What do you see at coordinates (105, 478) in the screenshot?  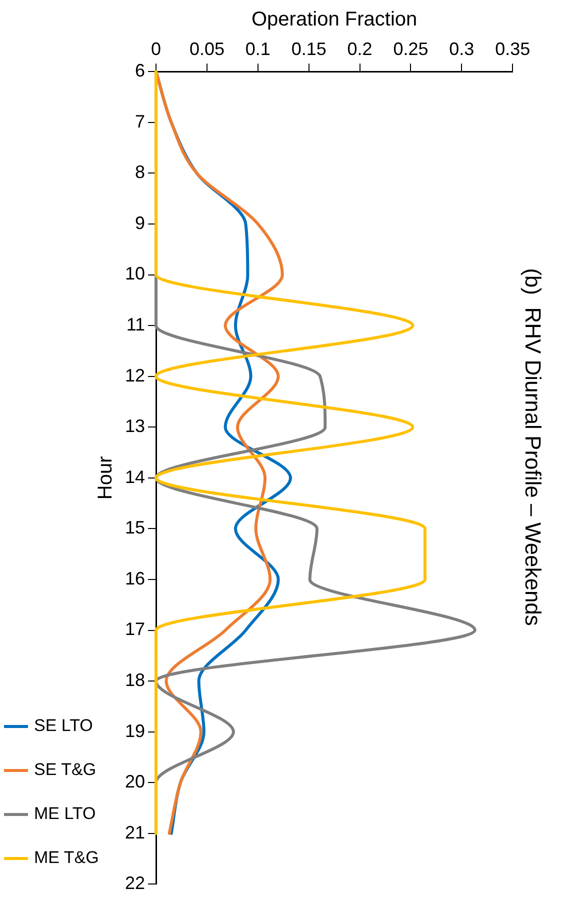 I see `y-axis-title: Hour` at bounding box center [105, 478].